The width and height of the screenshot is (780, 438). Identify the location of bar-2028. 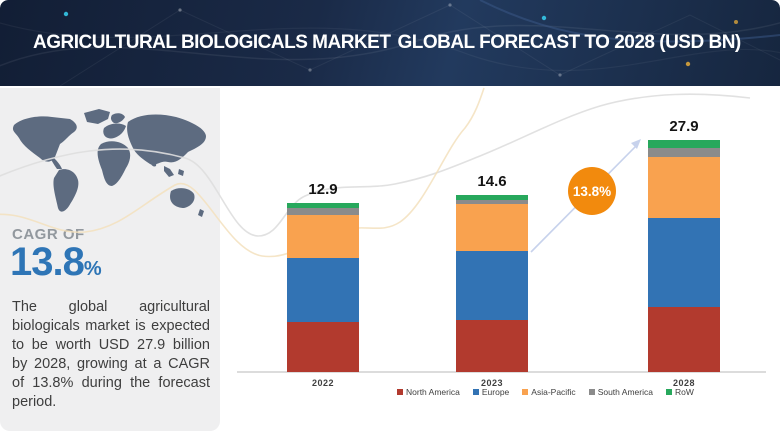
(684, 256).